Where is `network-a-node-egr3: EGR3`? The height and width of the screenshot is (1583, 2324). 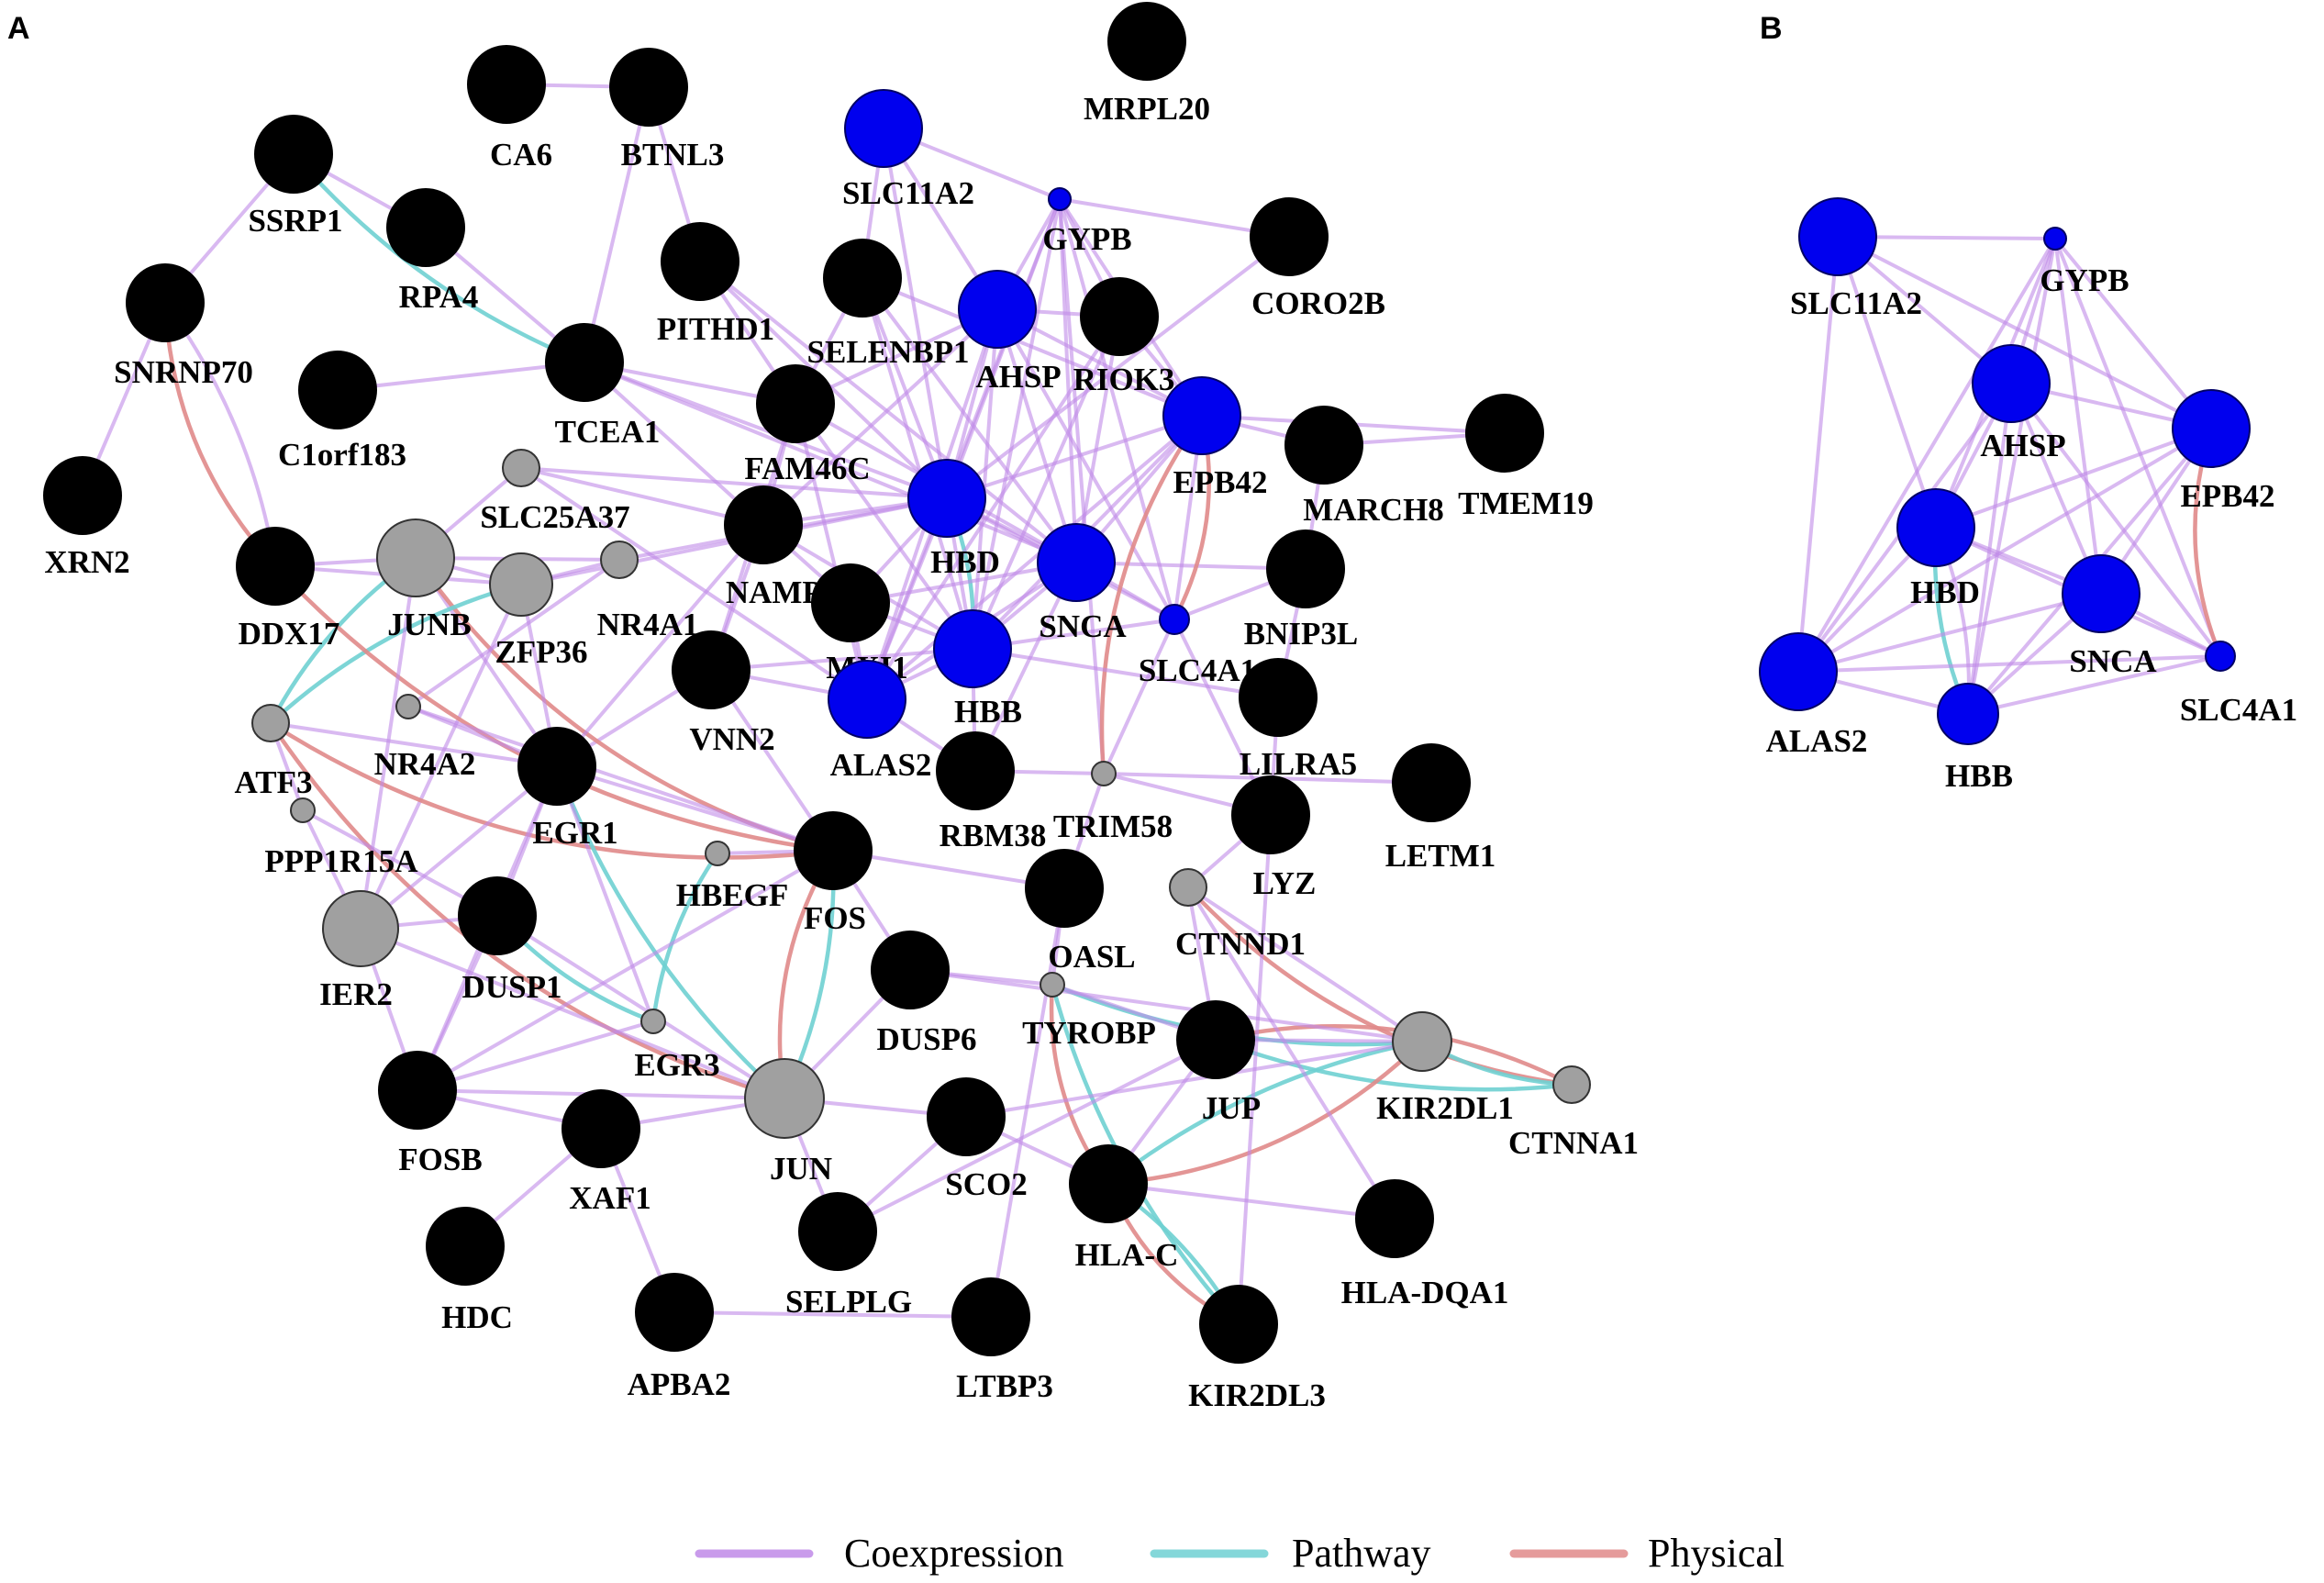 network-a-node-egr3: EGR3 is located at coordinates (677, 1046).